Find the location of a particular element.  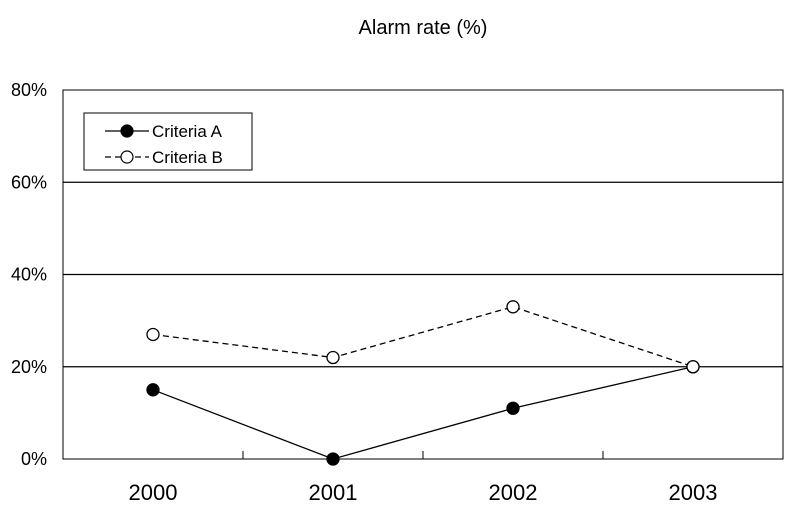

series-criteria-a is located at coordinates (423, 413).